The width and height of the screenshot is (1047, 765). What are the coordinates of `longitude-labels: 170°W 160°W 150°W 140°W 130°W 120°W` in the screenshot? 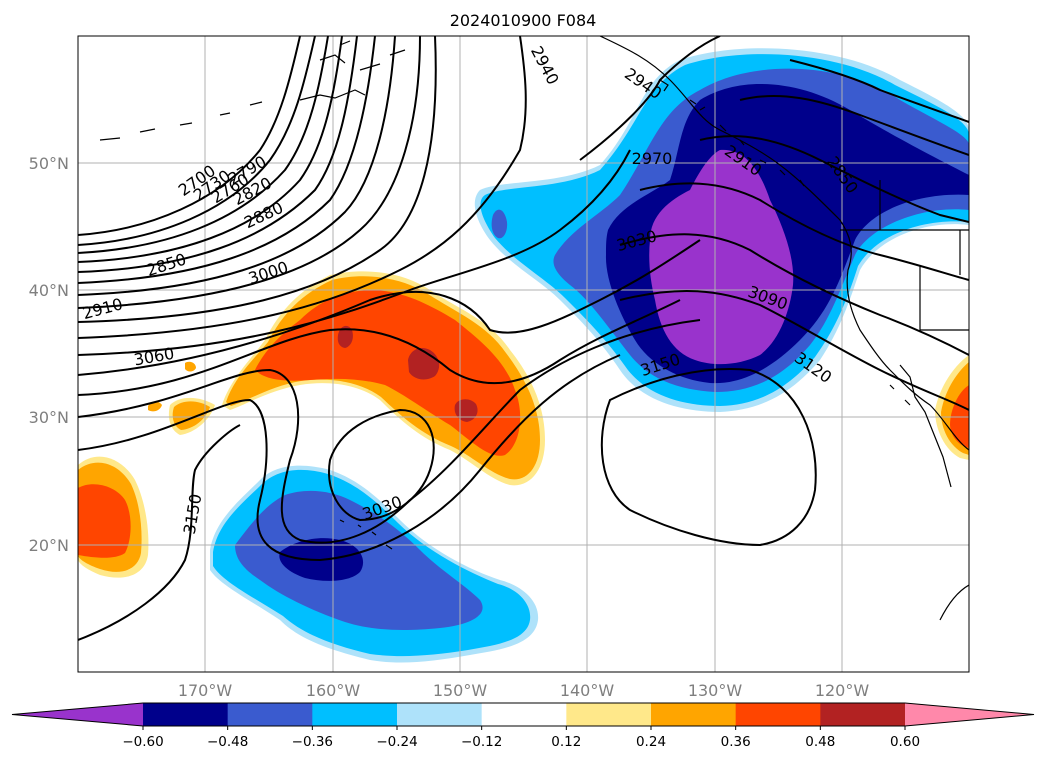 It's located at (524, 690).